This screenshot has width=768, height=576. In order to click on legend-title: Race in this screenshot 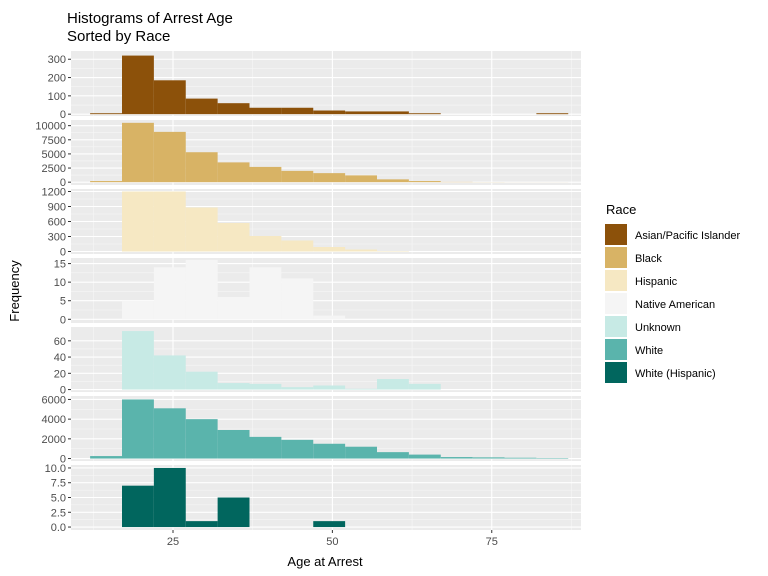, I will do `click(621, 209)`.